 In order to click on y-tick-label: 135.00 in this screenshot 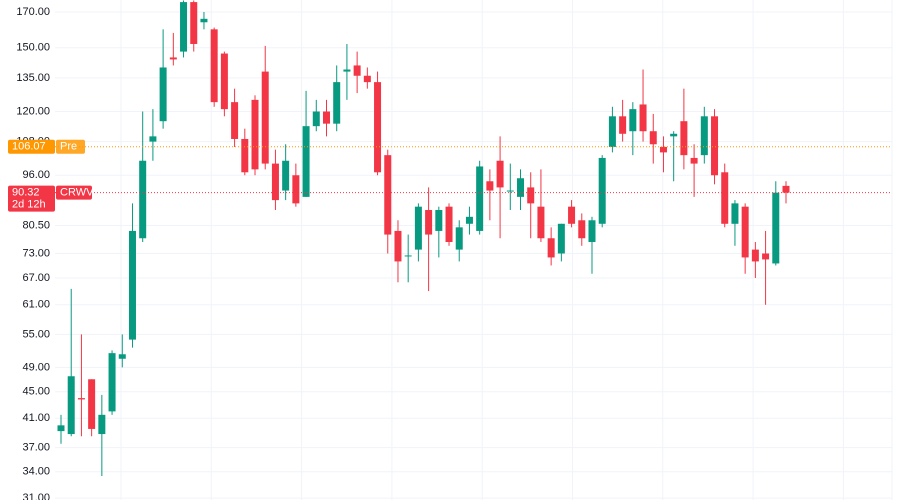, I will do `click(33, 78)`.